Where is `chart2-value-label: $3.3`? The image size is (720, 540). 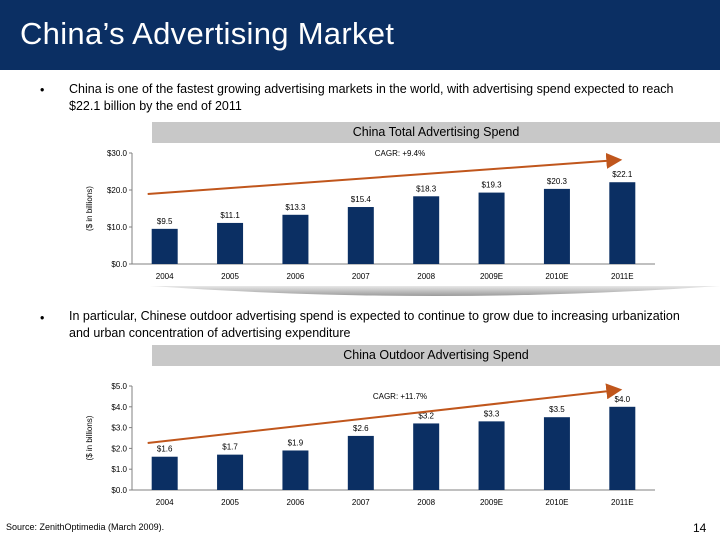 chart2-value-label: $3.3 is located at coordinates (492, 413).